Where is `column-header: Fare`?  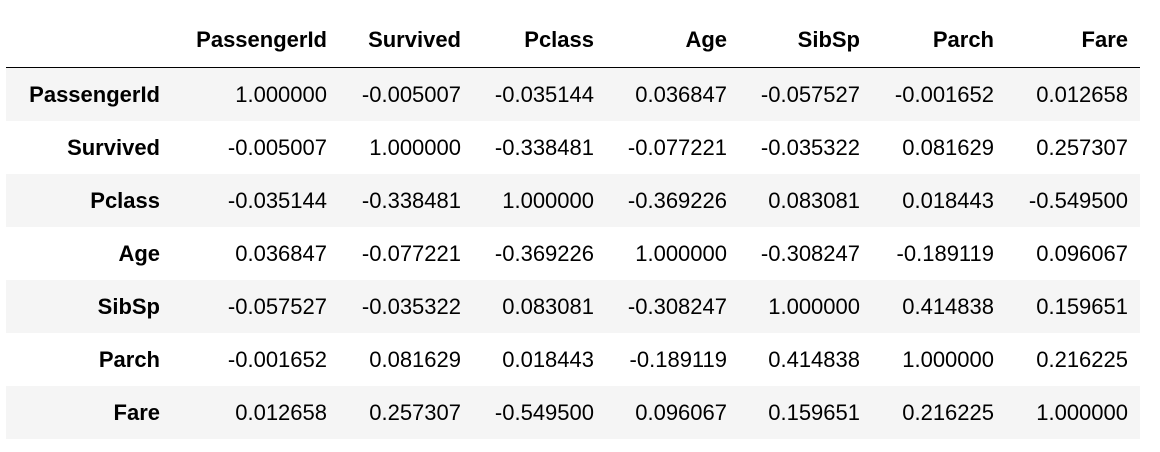 column-header: Fare is located at coordinates (1073, 40).